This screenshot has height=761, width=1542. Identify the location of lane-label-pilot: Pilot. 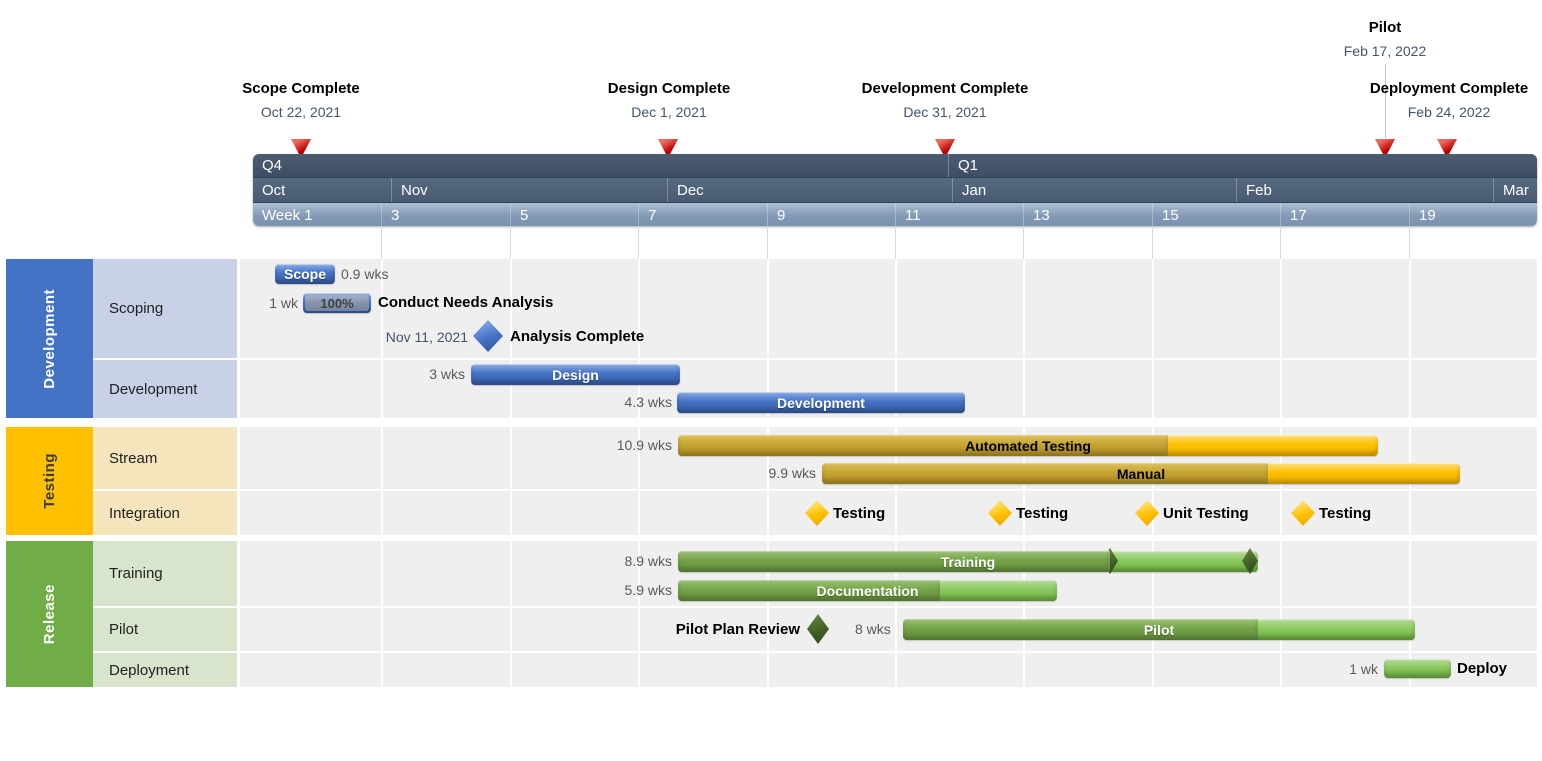
(165, 629).